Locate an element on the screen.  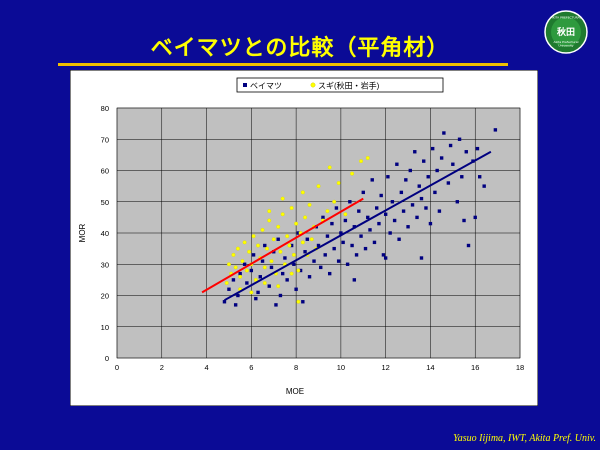
y-tick-label: 60 is located at coordinates (105, 171).